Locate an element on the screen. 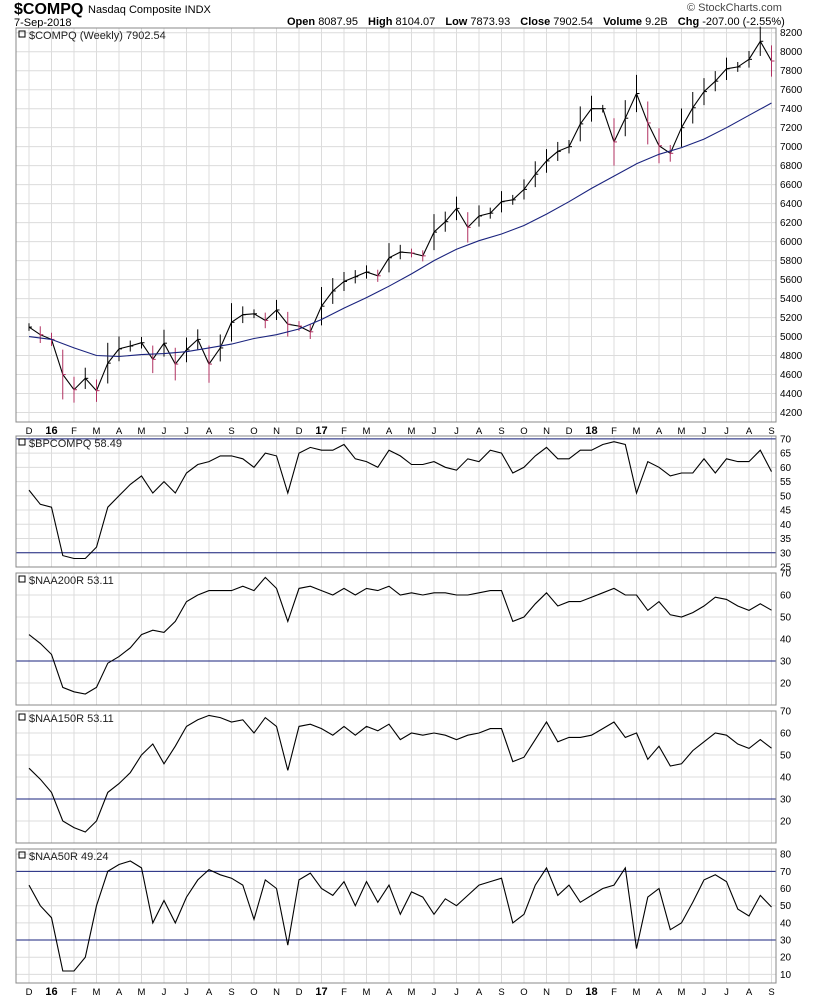 The width and height of the screenshot is (820, 1000). y-tick-label: 7600 is located at coordinates (791, 90).